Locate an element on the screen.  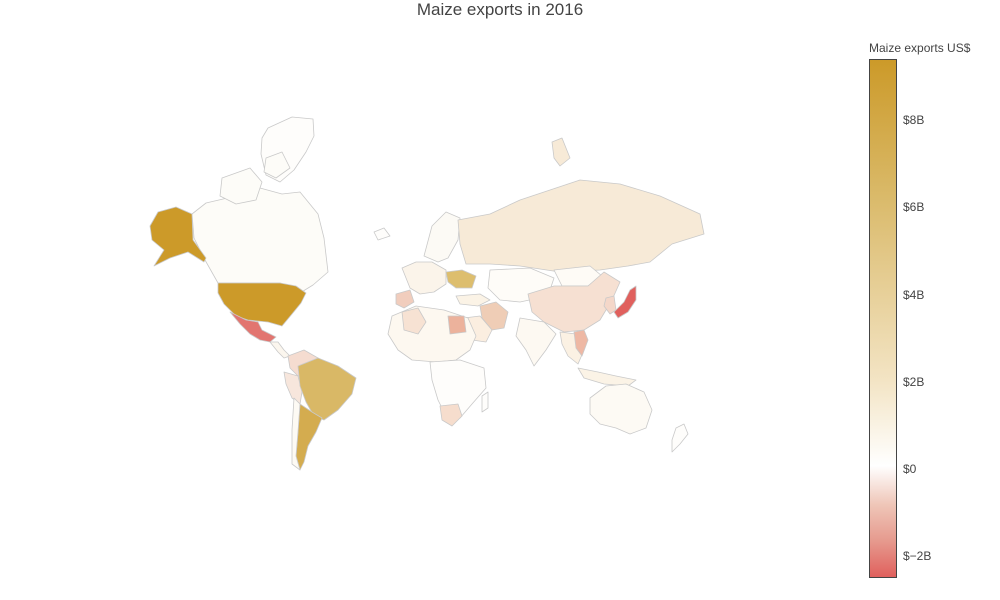
colorbar-tick-label: $0 is located at coordinates (910, 469).